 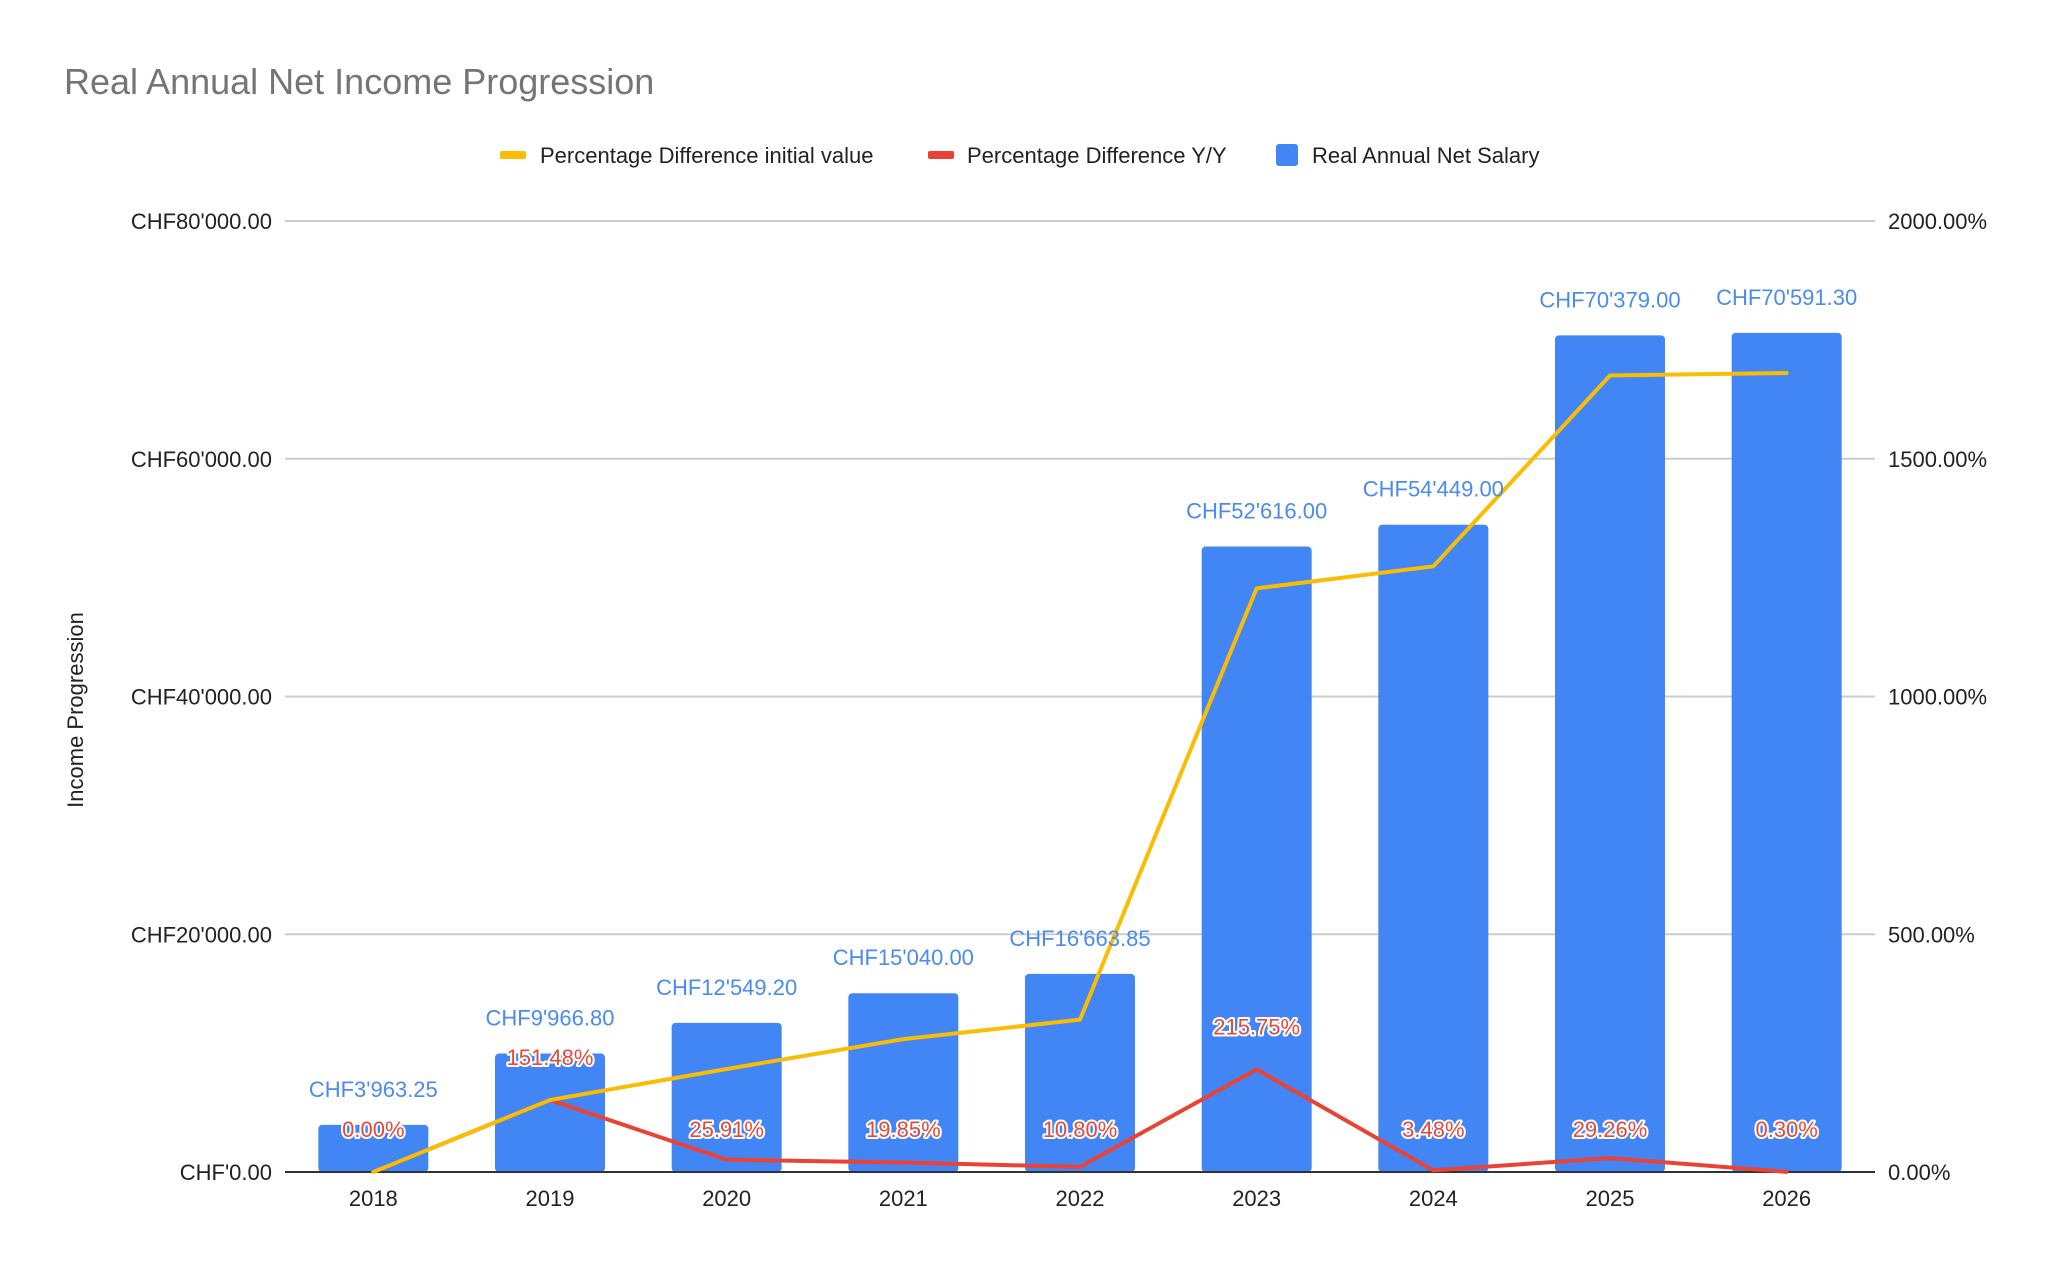 What do you see at coordinates (201, 459) in the screenshot?
I see `y-tick-label: CHF60'000.00` at bounding box center [201, 459].